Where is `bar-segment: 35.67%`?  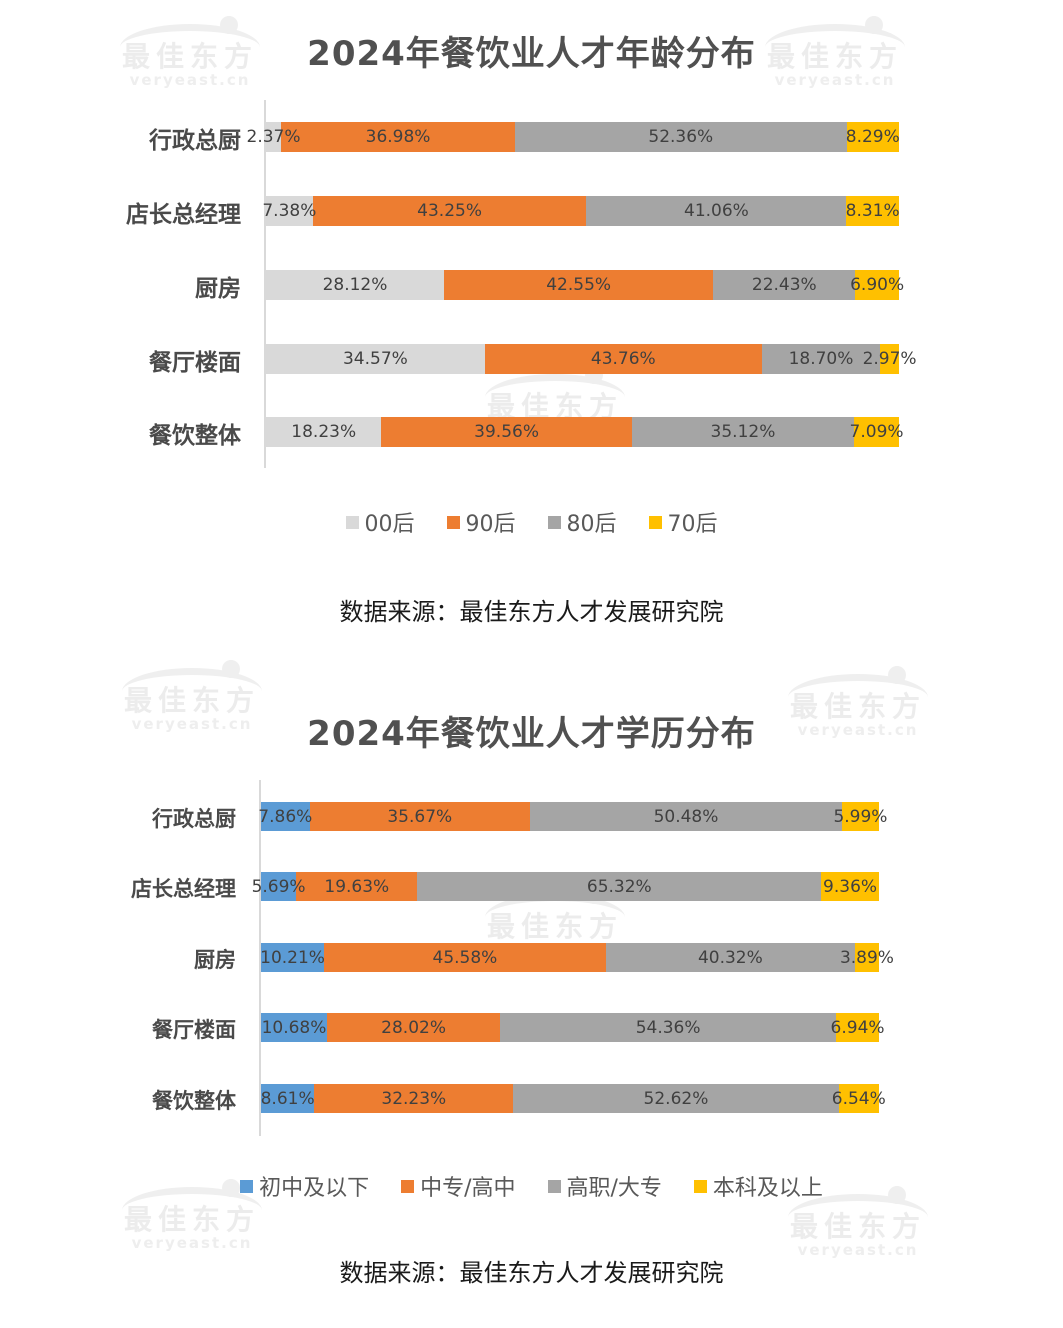
bar-segment: 35.67% is located at coordinates (419, 816).